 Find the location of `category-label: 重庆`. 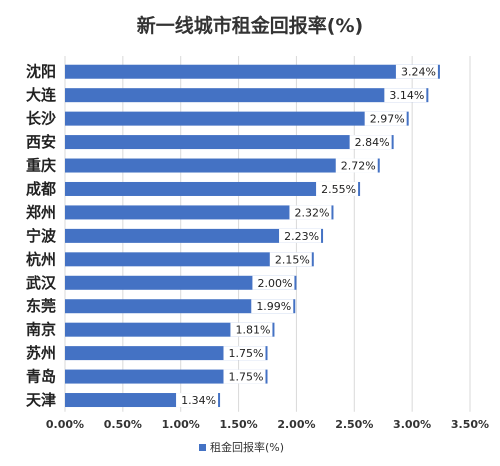

category-label: 重庆 is located at coordinates (41, 166).